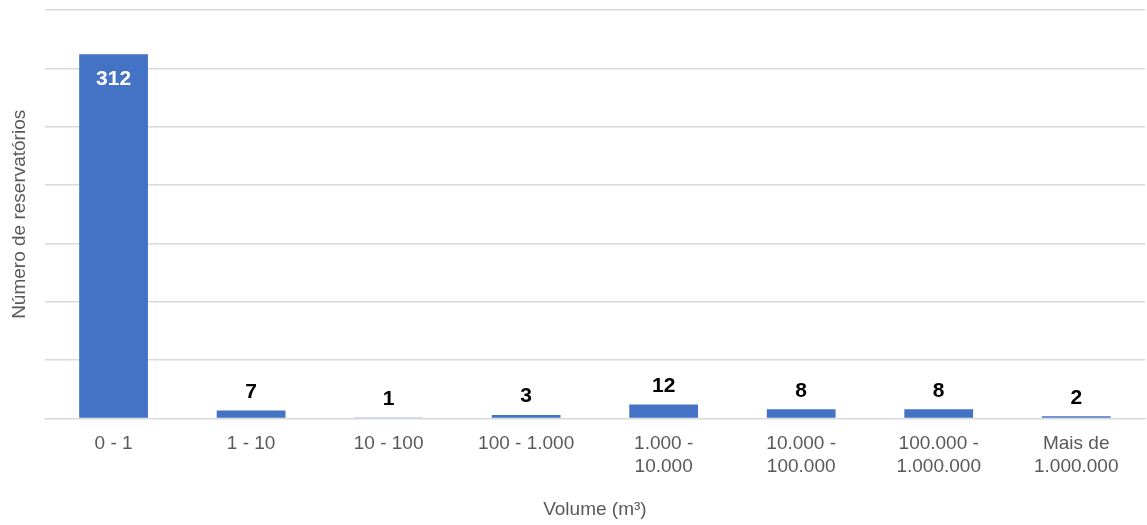  Describe the element at coordinates (388, 397) in the screenshot. I see `data-label: 1` at that location.